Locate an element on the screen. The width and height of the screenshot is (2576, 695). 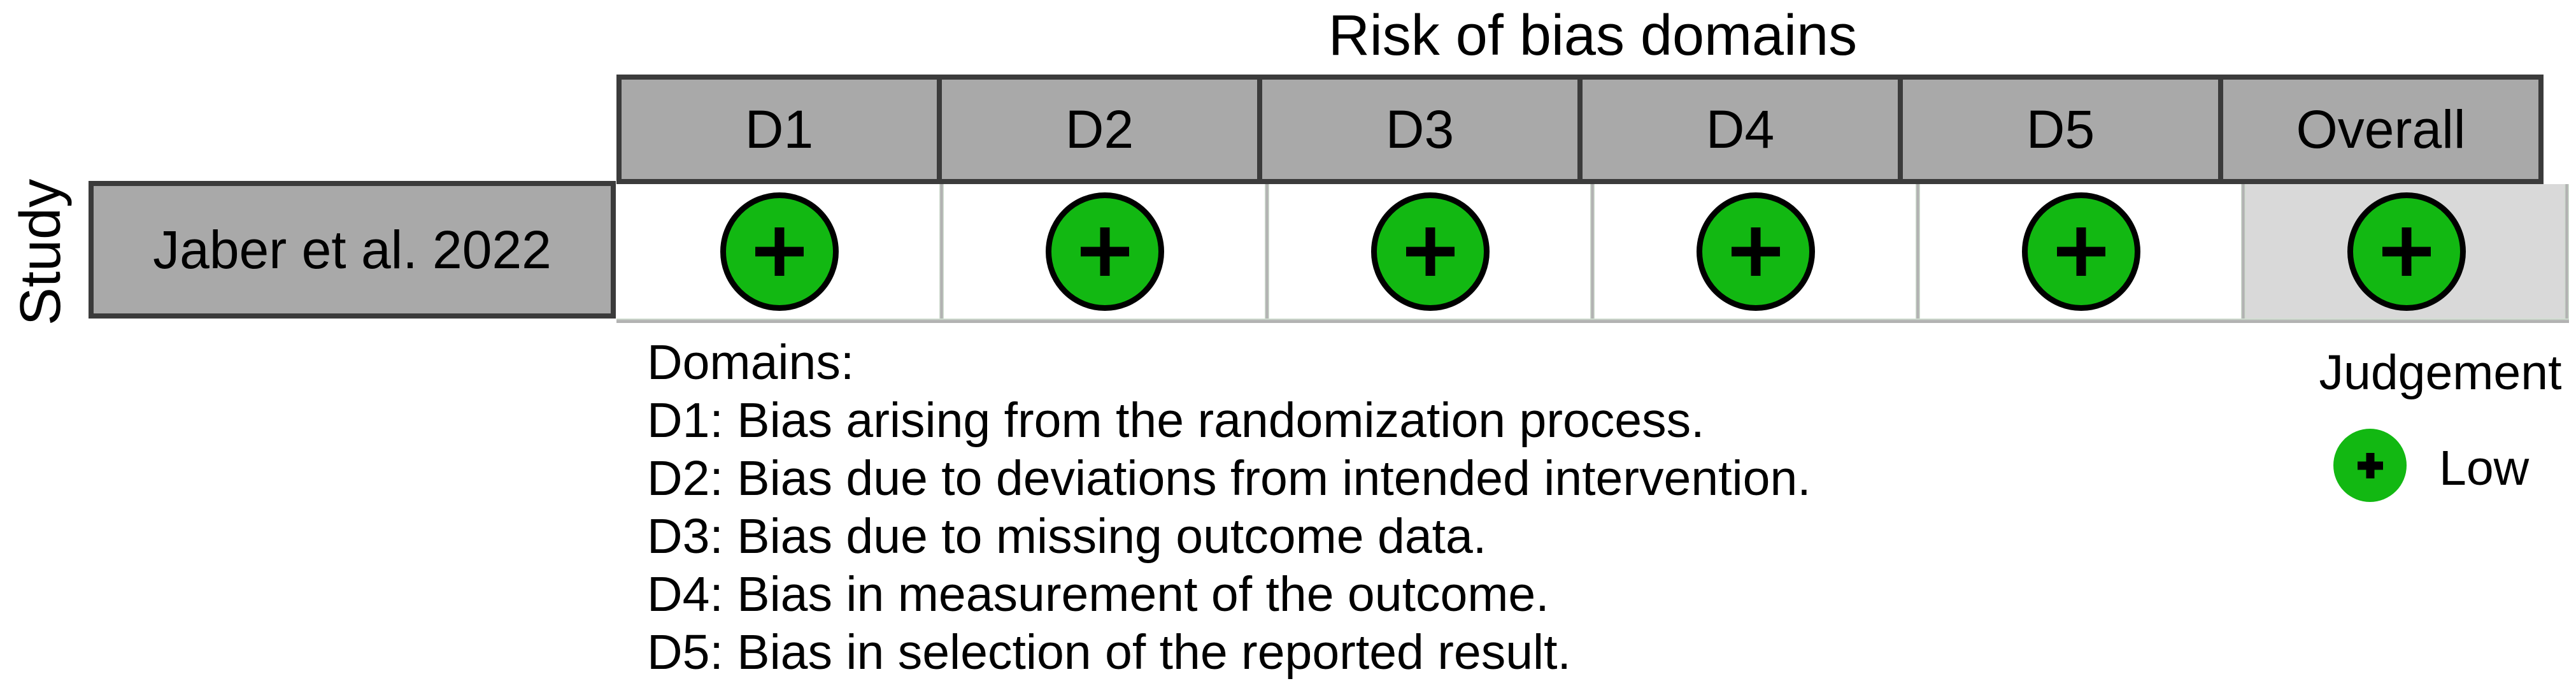
column-header-overall: Overall is located at coordinates (2381, 129).